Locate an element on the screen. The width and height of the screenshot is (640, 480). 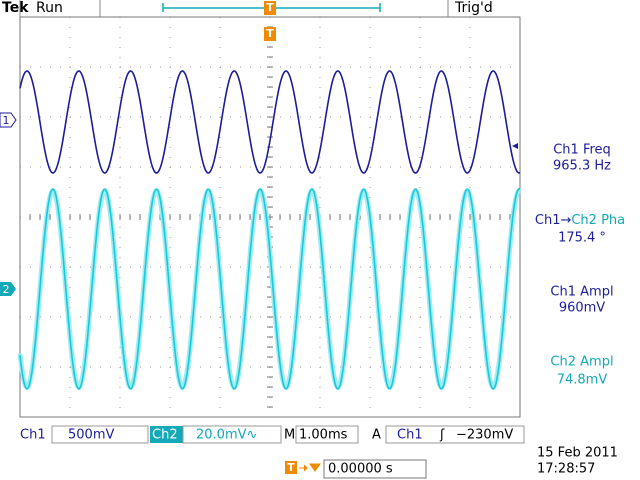
trigger-position-label: T is located at coordinates (270, 7).